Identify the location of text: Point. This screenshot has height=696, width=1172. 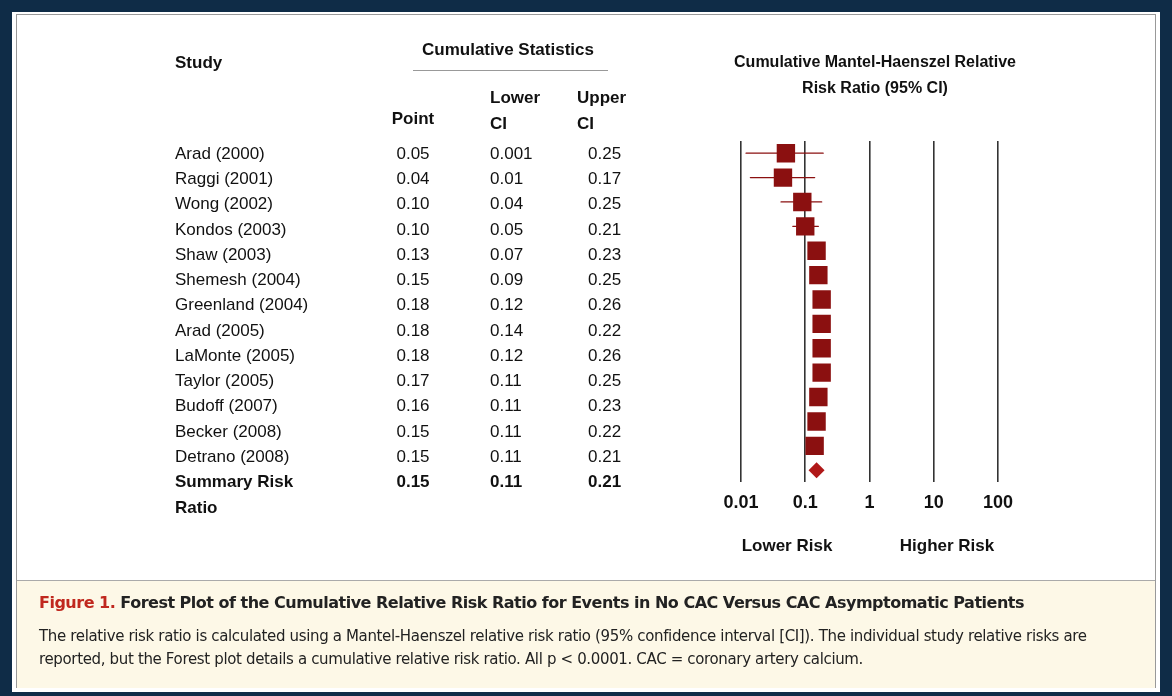
(413, 119).